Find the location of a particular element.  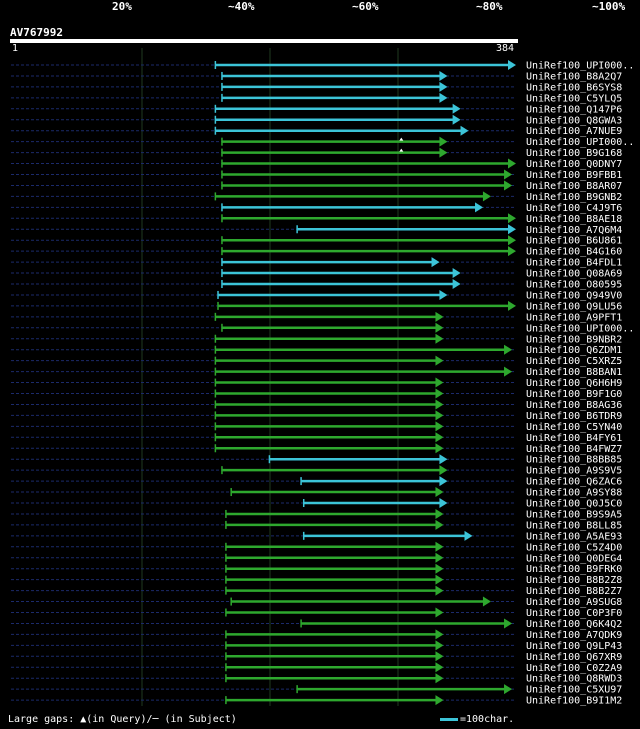

hit-row: UniRef100_C5XU97 is located at coordinates (316, 690).